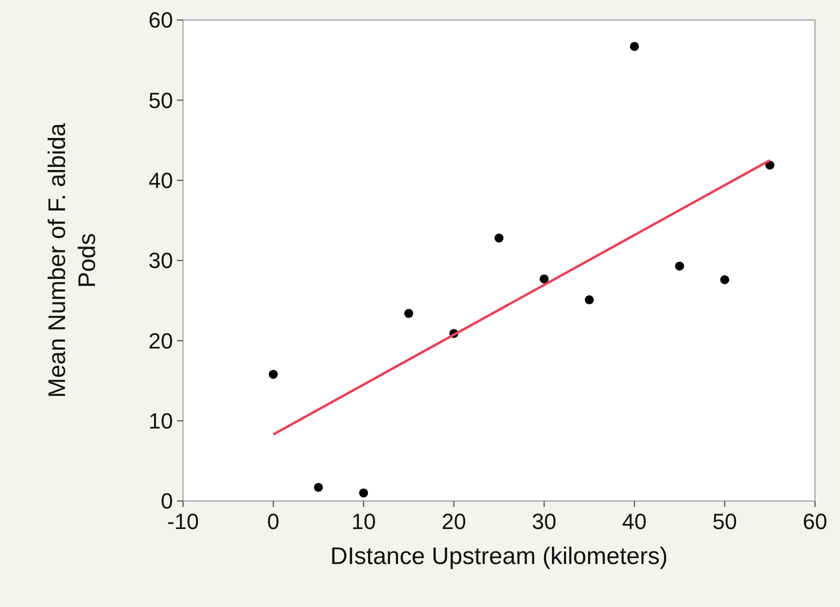 The image size is (840, 607). What do you see at coordinates (724, 521) in the screenshot?
I see `x-tick-label: 50` at bounding box center [724, 521].